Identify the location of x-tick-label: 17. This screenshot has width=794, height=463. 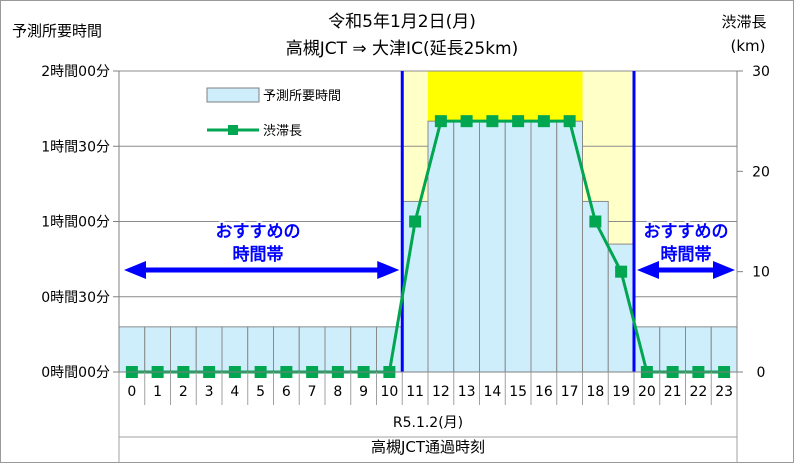
(570, 392).